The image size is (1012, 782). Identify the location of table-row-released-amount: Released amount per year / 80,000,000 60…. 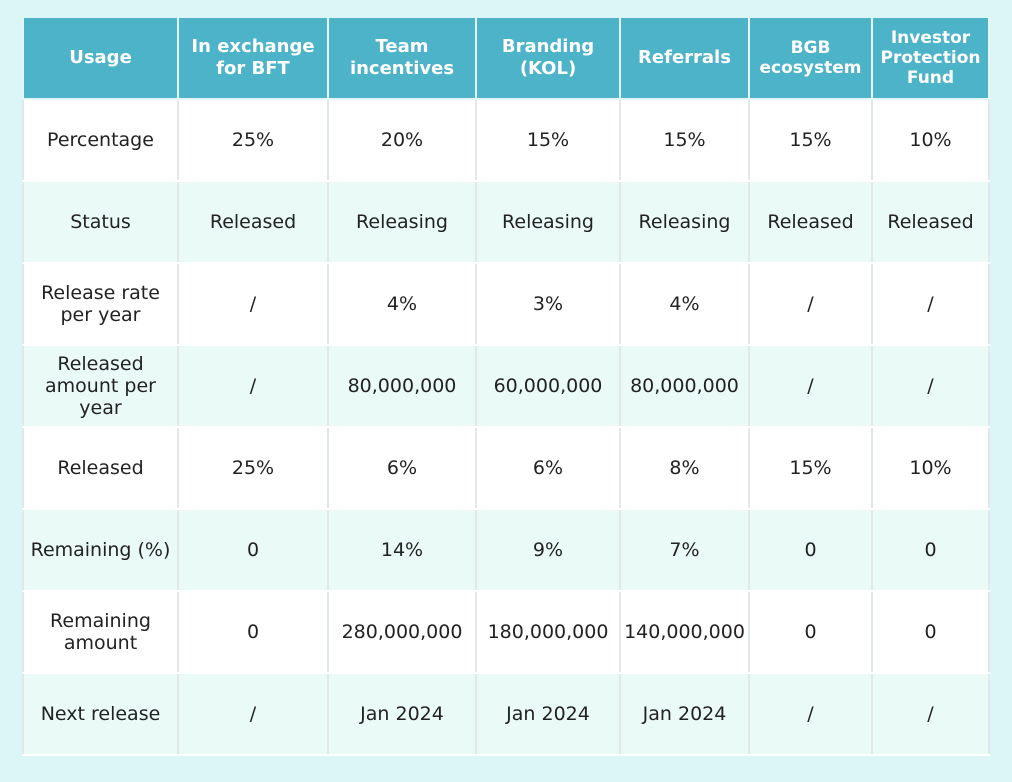
(506, 386).